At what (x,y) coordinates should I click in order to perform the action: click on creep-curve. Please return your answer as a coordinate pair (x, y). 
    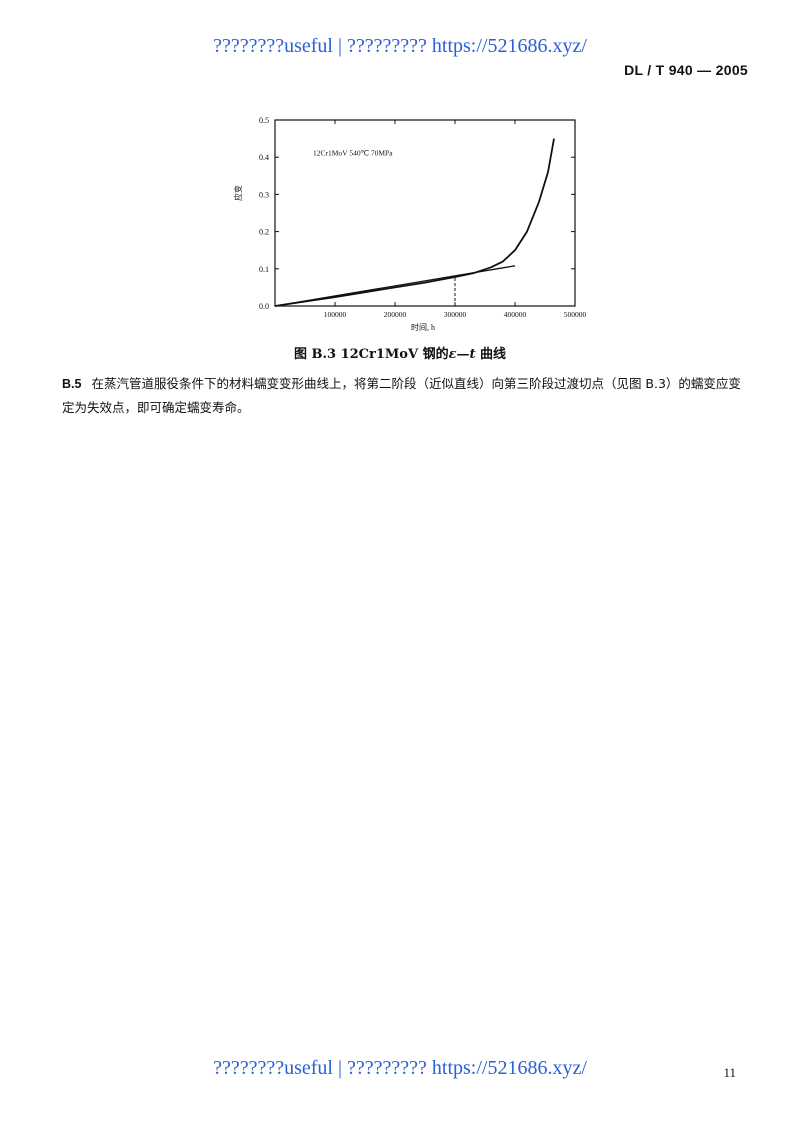
    Looking at the image, I should click on (414, 222).